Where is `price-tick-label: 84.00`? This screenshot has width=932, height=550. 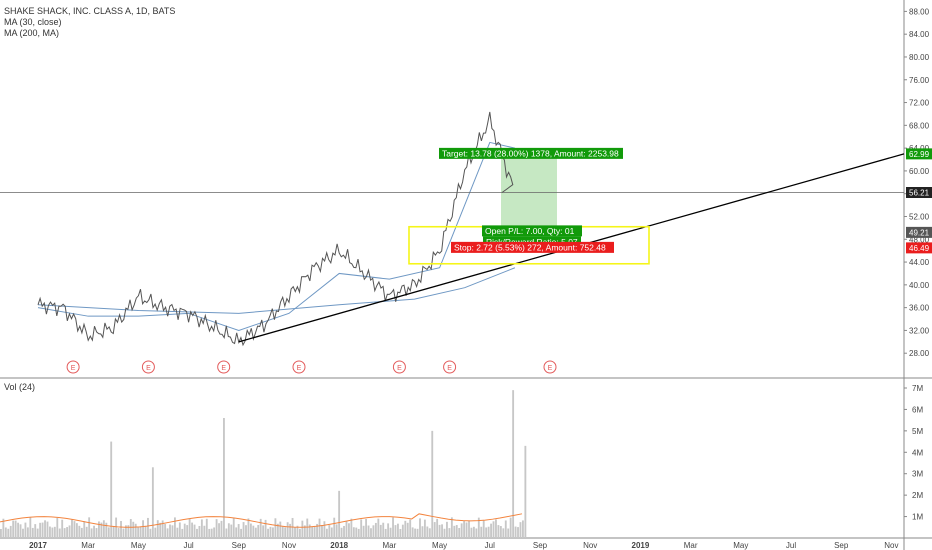
price-tick-label: 84.00 is located at coordinates (919, 34).